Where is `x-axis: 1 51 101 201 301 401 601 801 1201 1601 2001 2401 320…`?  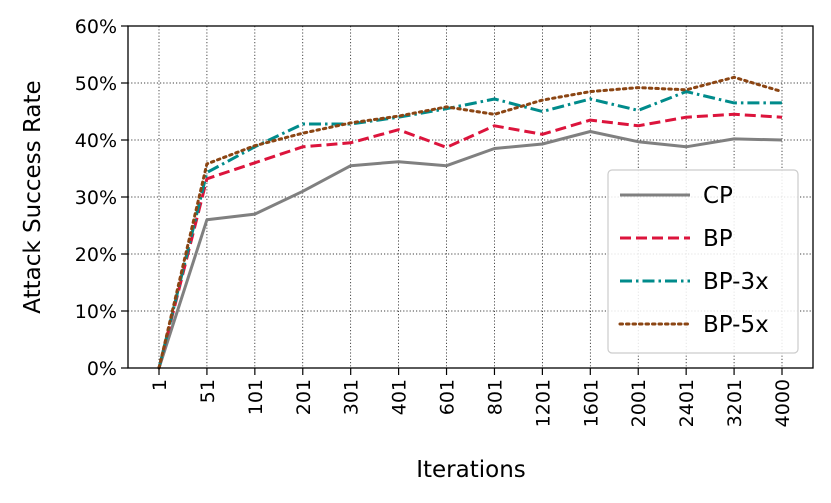 x-axis: 1 51 101 201 301 401 601 801 1201 1601 2001 2401 320… is located at coordinates (471, 397).